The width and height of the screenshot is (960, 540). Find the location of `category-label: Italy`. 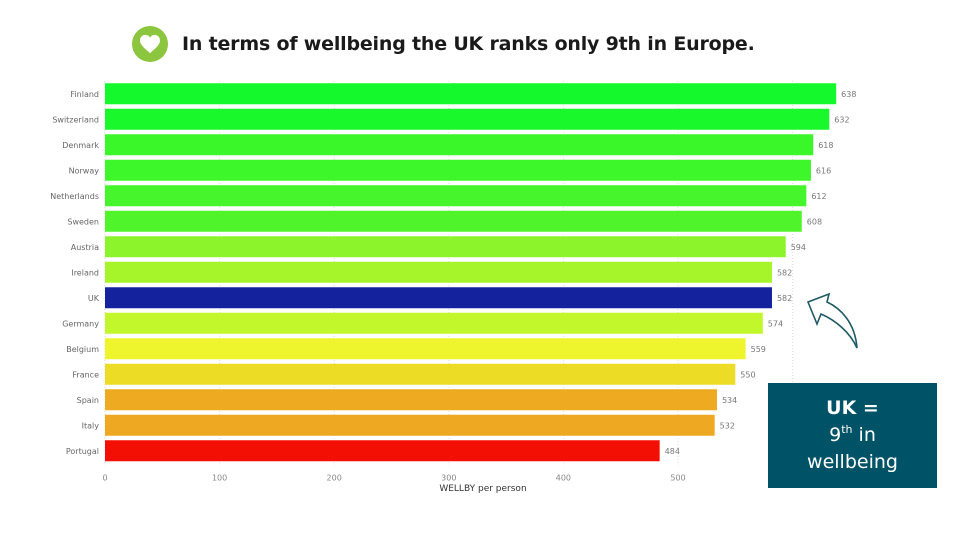

category-label: Italy is located at coordinates (91, 425).